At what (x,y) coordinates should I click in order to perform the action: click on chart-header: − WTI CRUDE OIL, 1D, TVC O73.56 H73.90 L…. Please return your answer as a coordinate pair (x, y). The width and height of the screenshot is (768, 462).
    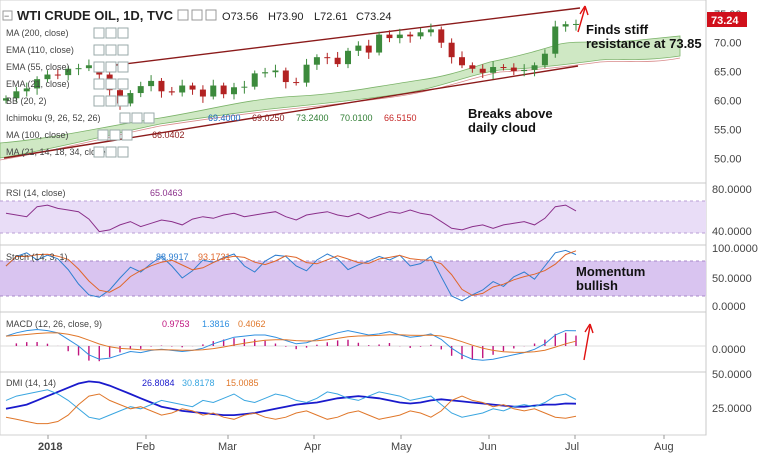
    Looking at the image, I should click on (196, 15).